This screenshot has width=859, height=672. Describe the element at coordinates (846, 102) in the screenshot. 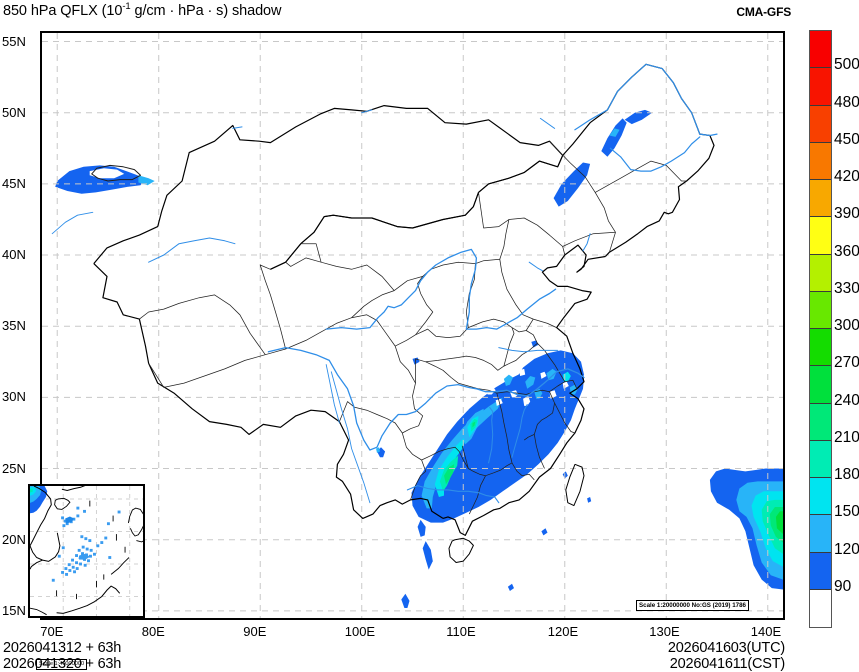

I see `colorbar-tick-label: 480` at that location.